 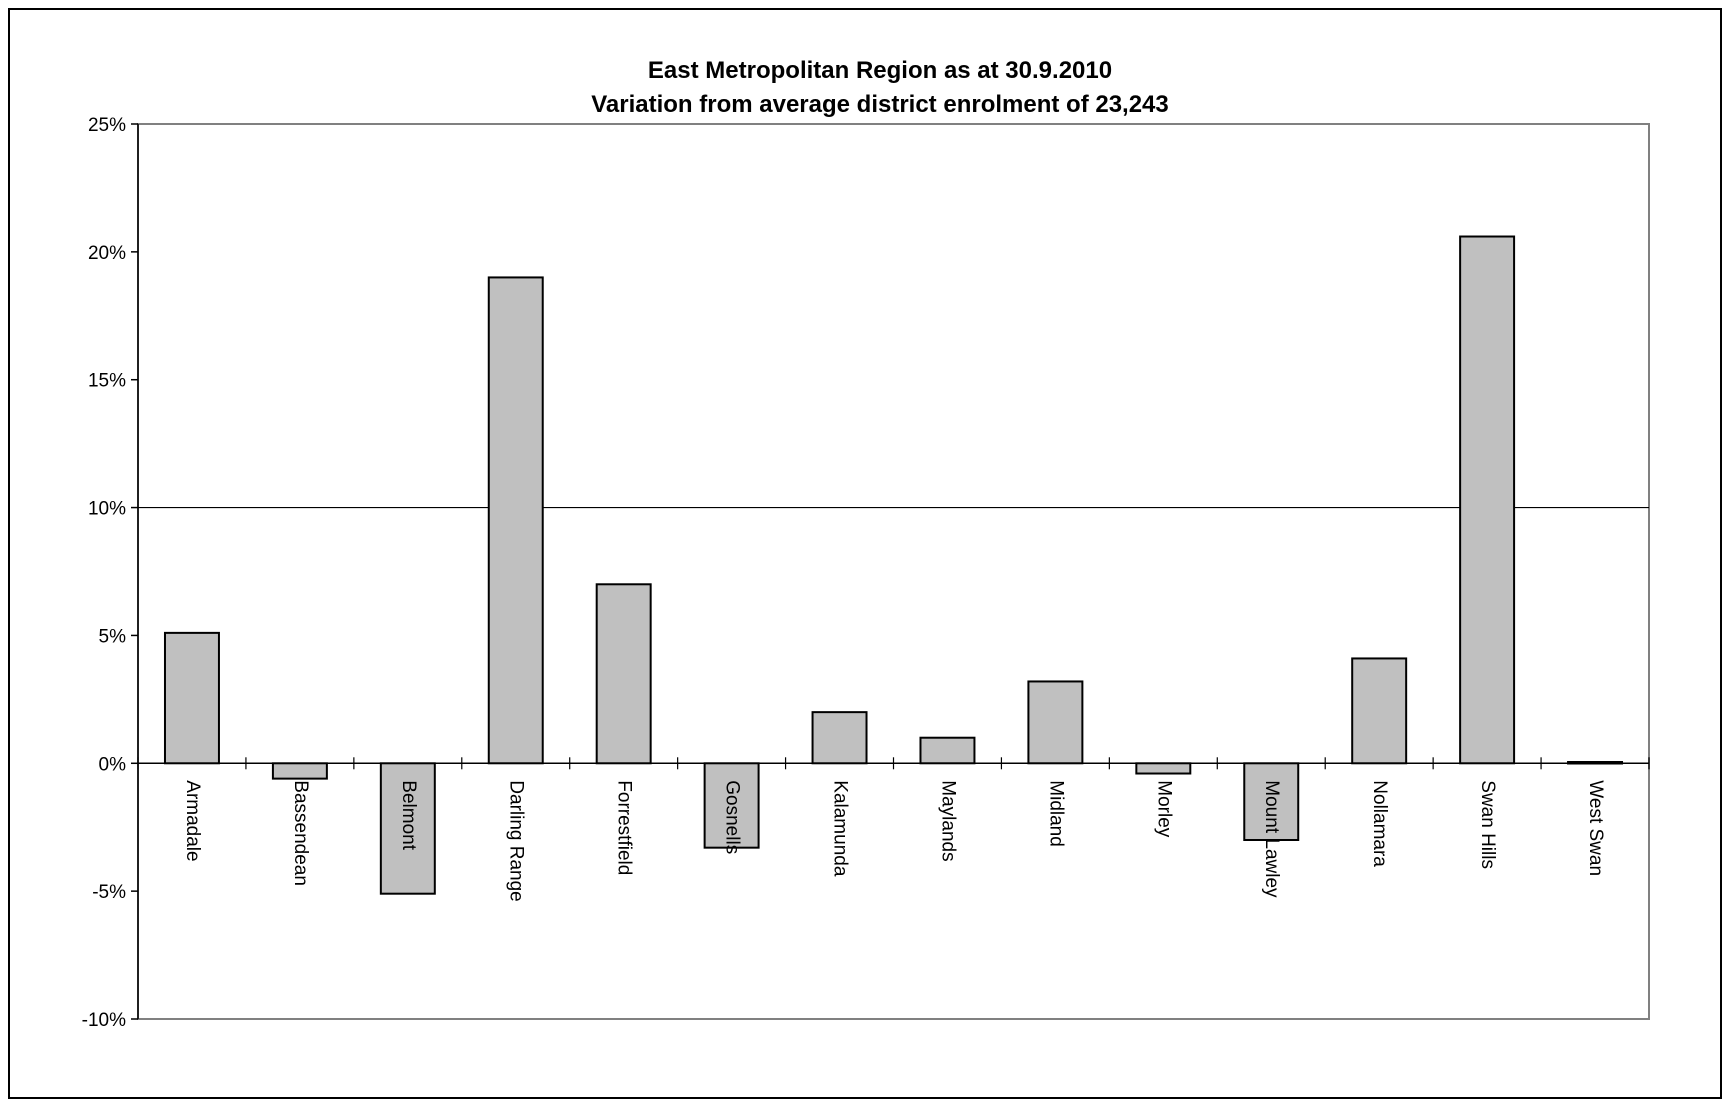 I want to click on y-tick-label: 10%, so click(x=107, y=509).